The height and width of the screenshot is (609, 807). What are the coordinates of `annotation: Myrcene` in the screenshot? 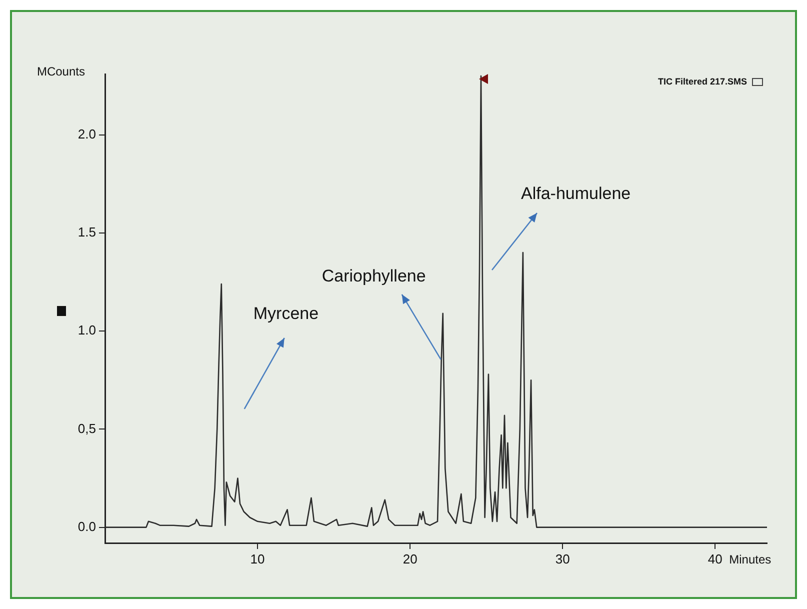 It's located at (286, 313).